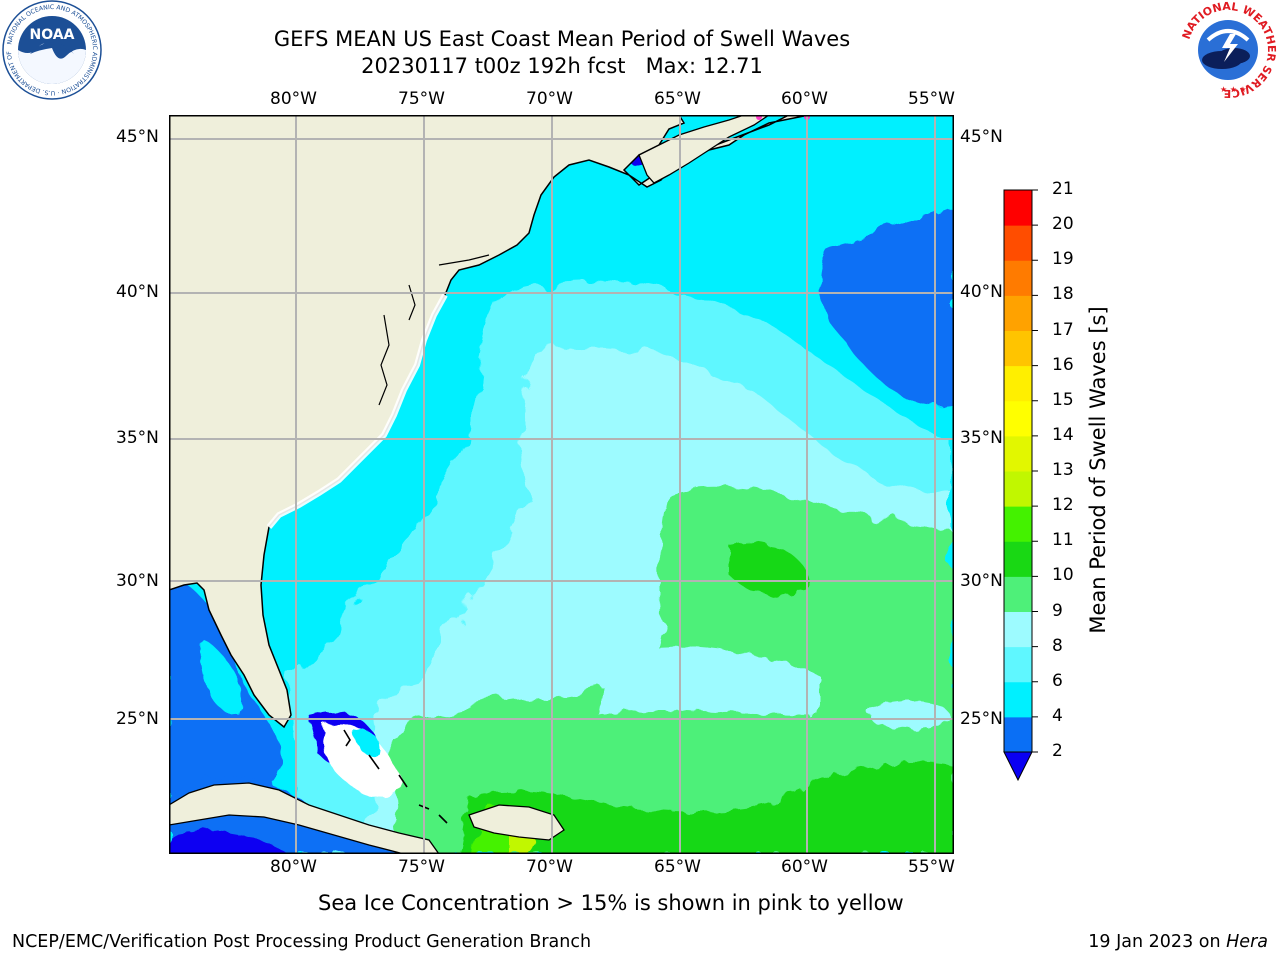 This screenshot has height=960, width=1280. Describe the element at coordinates (1057, 610) in the screenshot. I see `colorbar-tick-label: 9` at that location.